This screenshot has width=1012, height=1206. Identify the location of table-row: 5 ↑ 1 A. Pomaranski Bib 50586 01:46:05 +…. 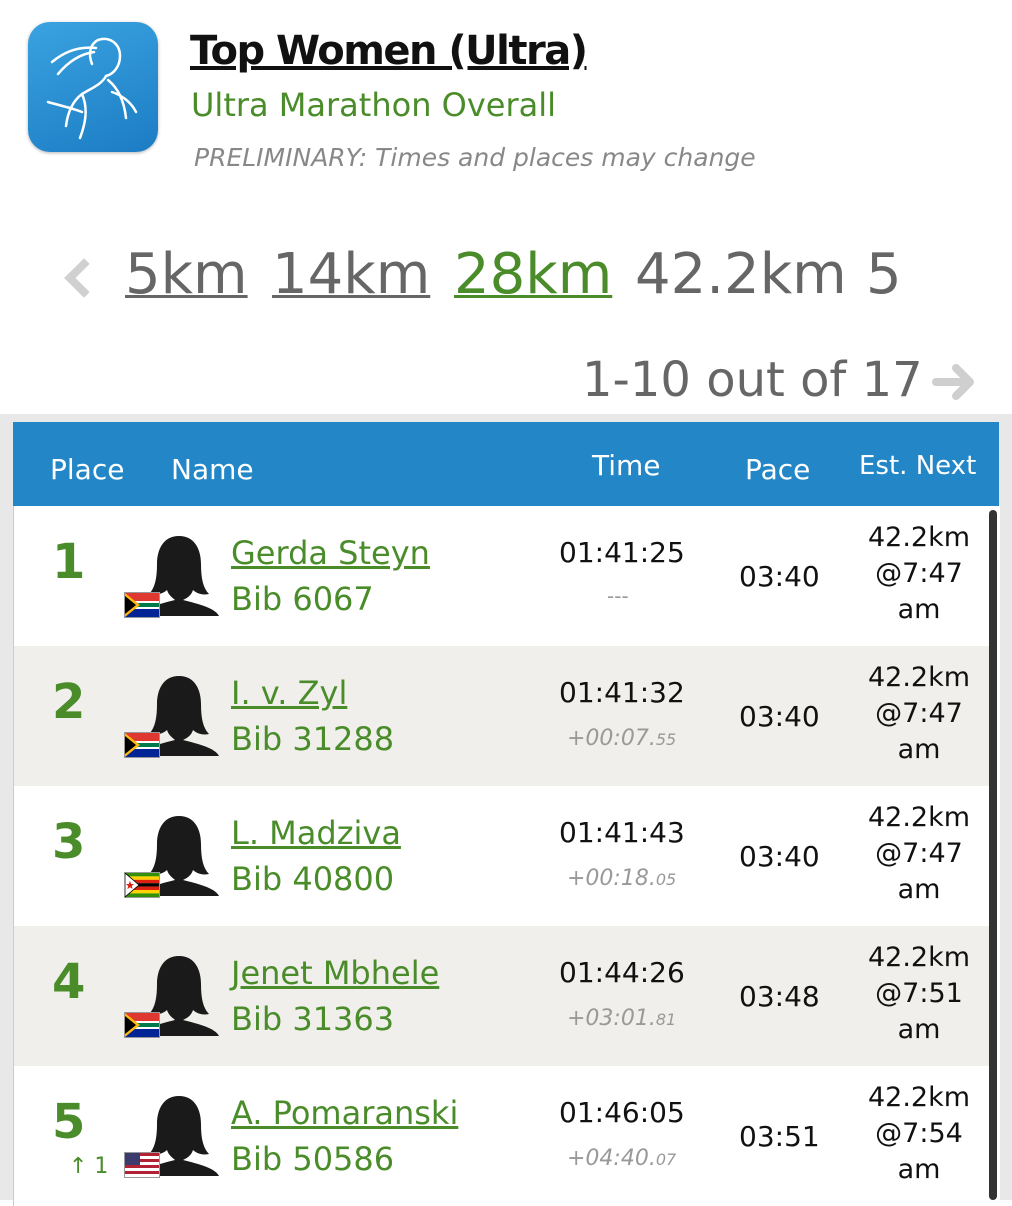
(502, 1136).